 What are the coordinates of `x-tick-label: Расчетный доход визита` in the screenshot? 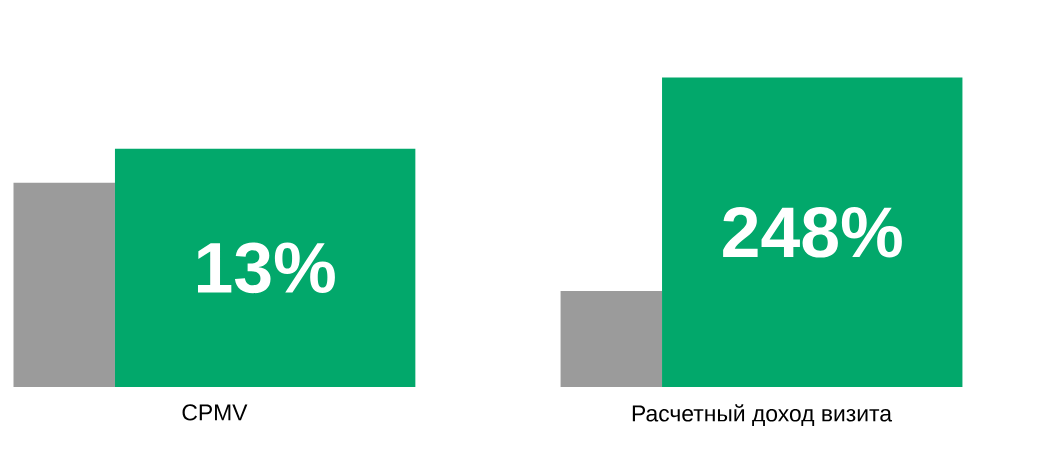 It's located at (762, 415).